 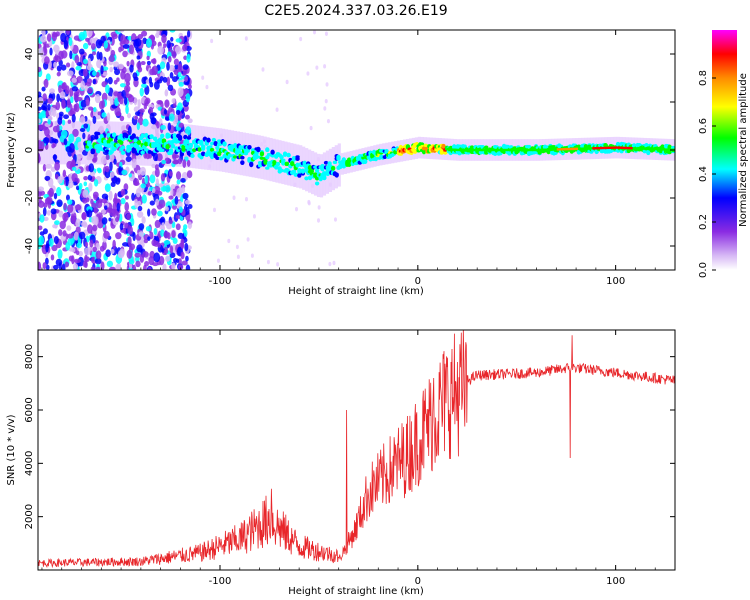 What do you see at coordinates (703, 78) in the screenshot?
I see `colorbar-tick-label: 0.8` at bounding box center [703, 78].